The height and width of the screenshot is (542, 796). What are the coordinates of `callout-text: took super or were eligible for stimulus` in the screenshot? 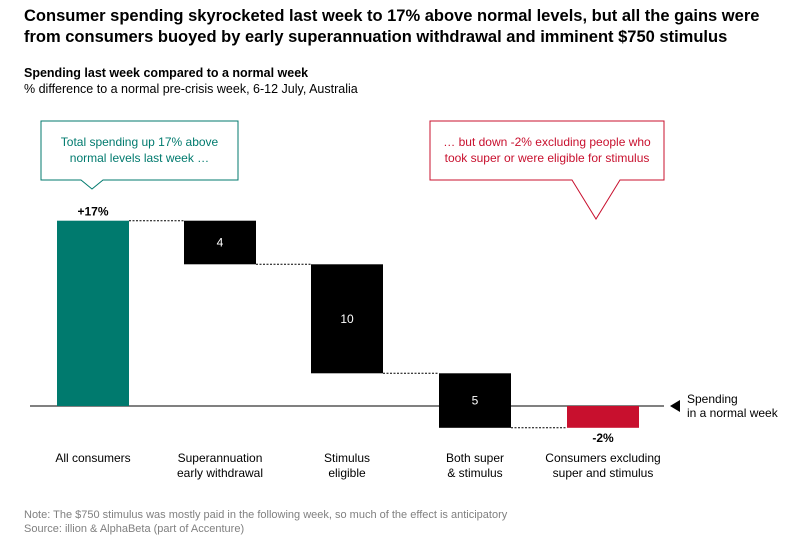 It's located at (547, 158).